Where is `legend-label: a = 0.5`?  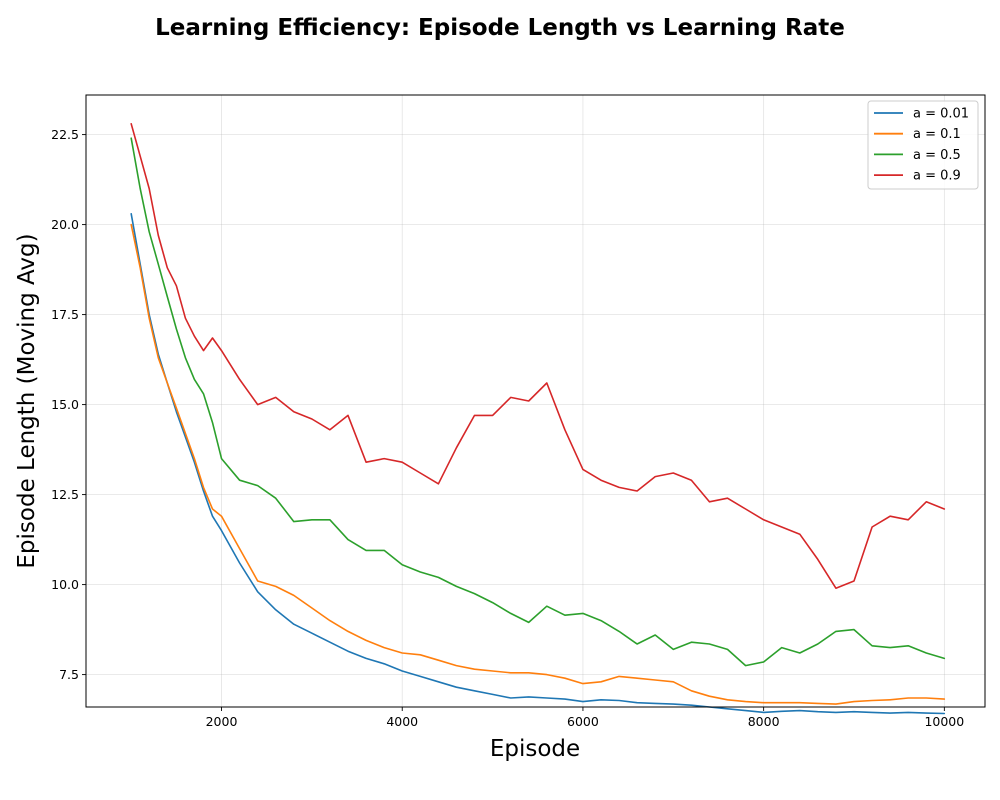 legend-label: a = 0.5 is located at coordinates (937, 155).